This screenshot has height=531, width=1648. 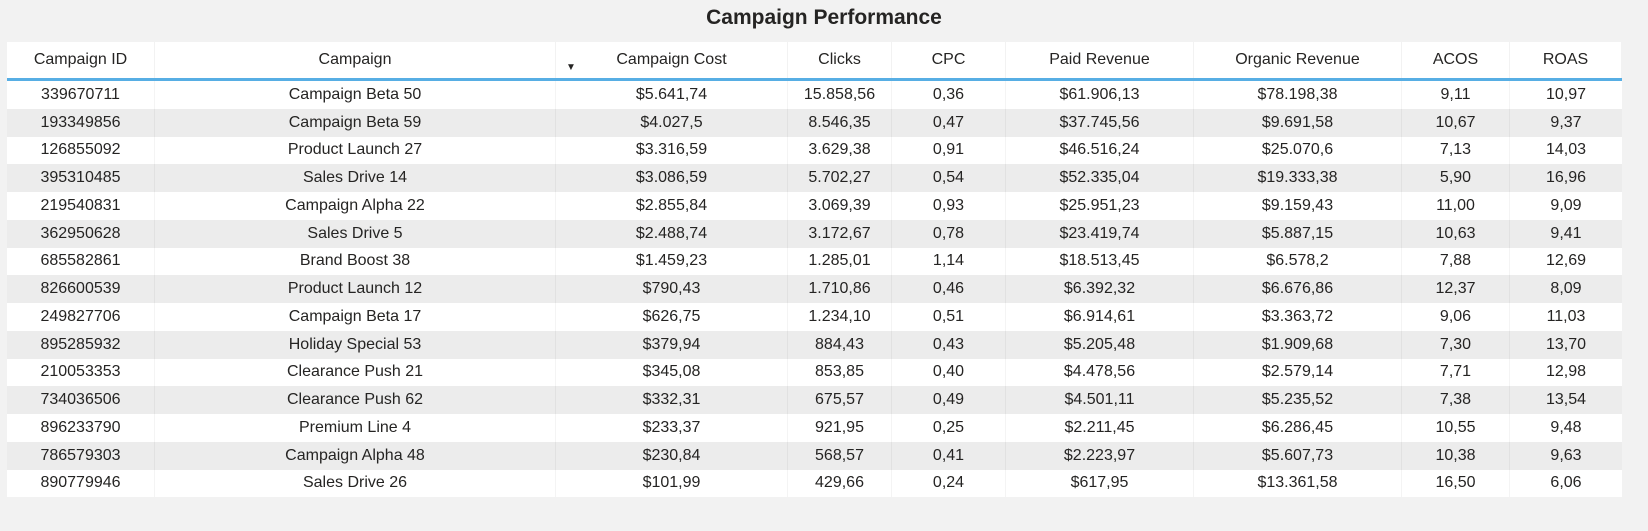 What do you see at coordinates (1298, 233) in the screenshot?
I see `cell-organic-revenue: $5.887,15` at bounding box center [1298, 233].